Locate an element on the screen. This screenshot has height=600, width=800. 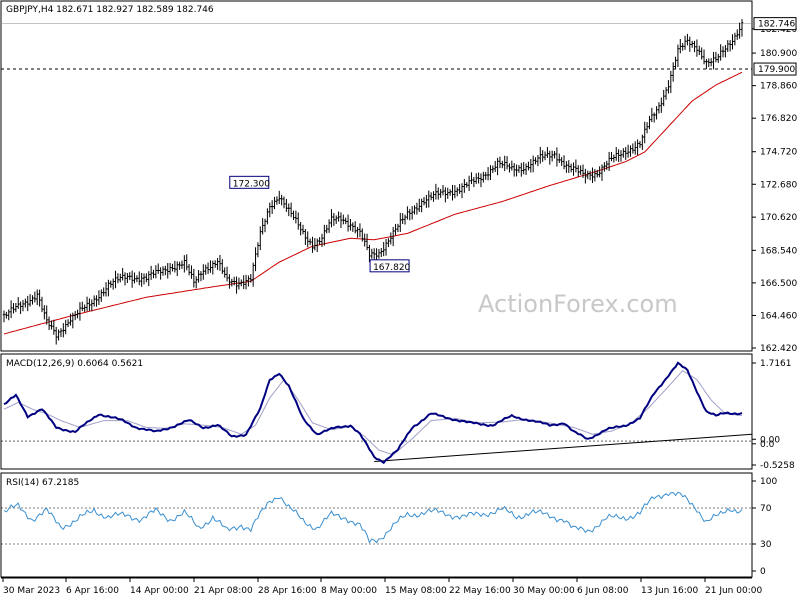
macd-y-tick-label: 0.00 is located at coordinates (770, 440).